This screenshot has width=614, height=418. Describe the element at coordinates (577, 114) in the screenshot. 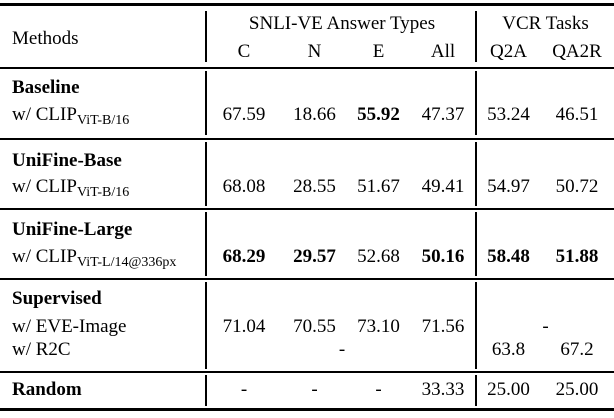

I see `cell-qa2r: 46.51` at that location.